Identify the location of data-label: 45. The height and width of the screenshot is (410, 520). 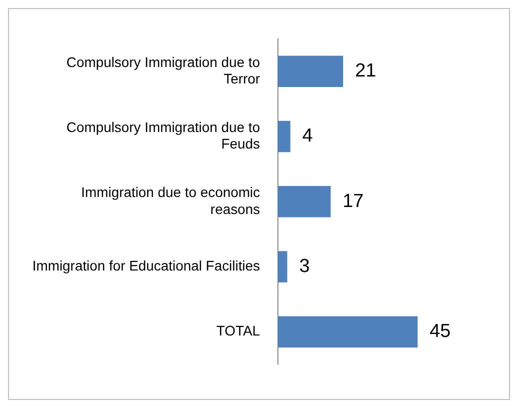
(440, 331).